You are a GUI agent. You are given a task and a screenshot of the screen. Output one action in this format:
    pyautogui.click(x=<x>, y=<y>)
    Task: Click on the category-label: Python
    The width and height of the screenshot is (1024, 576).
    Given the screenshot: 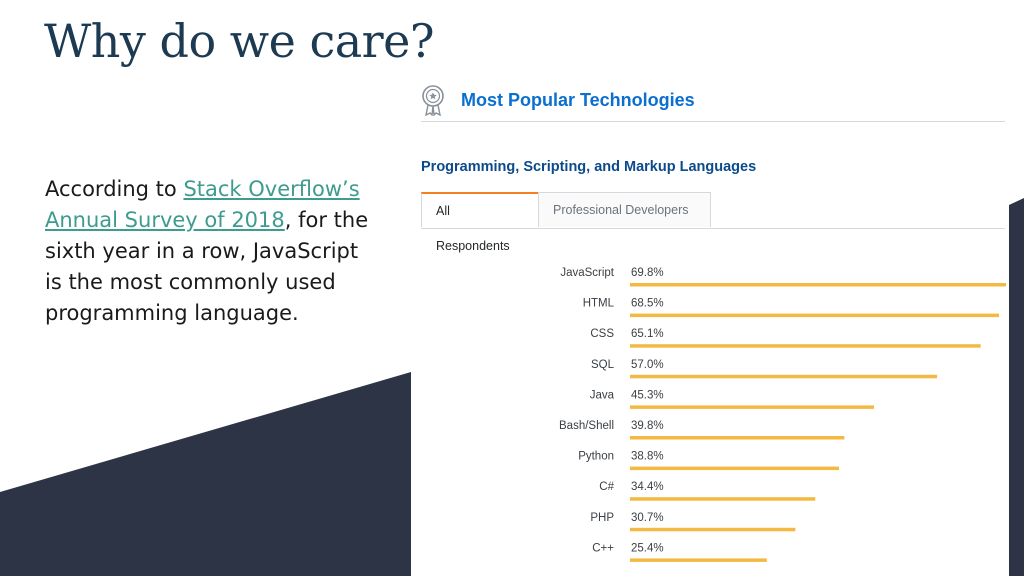 What is the action you would take?
    pyautogui.click(x=596, y=457)
    